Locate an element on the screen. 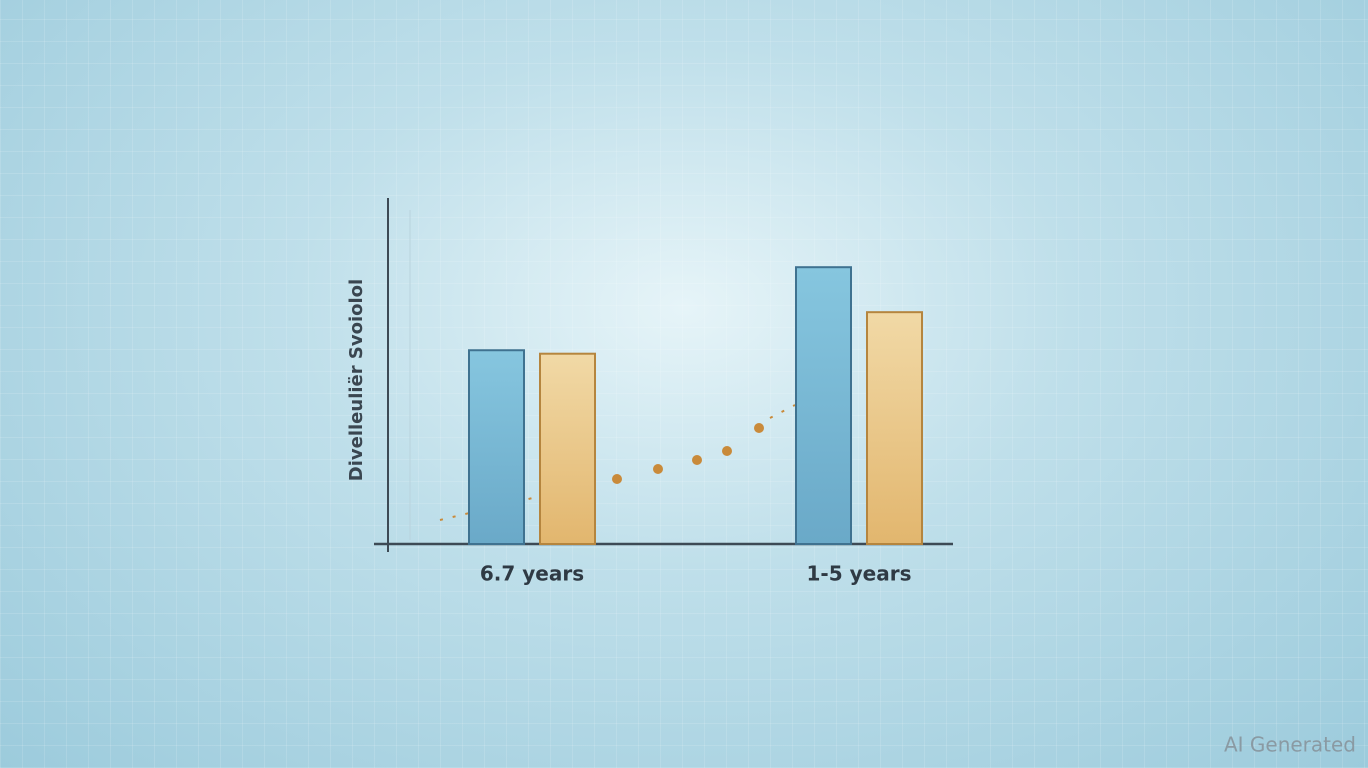  x-tick-label: 6.7 years is located at coordinates (532, 574).